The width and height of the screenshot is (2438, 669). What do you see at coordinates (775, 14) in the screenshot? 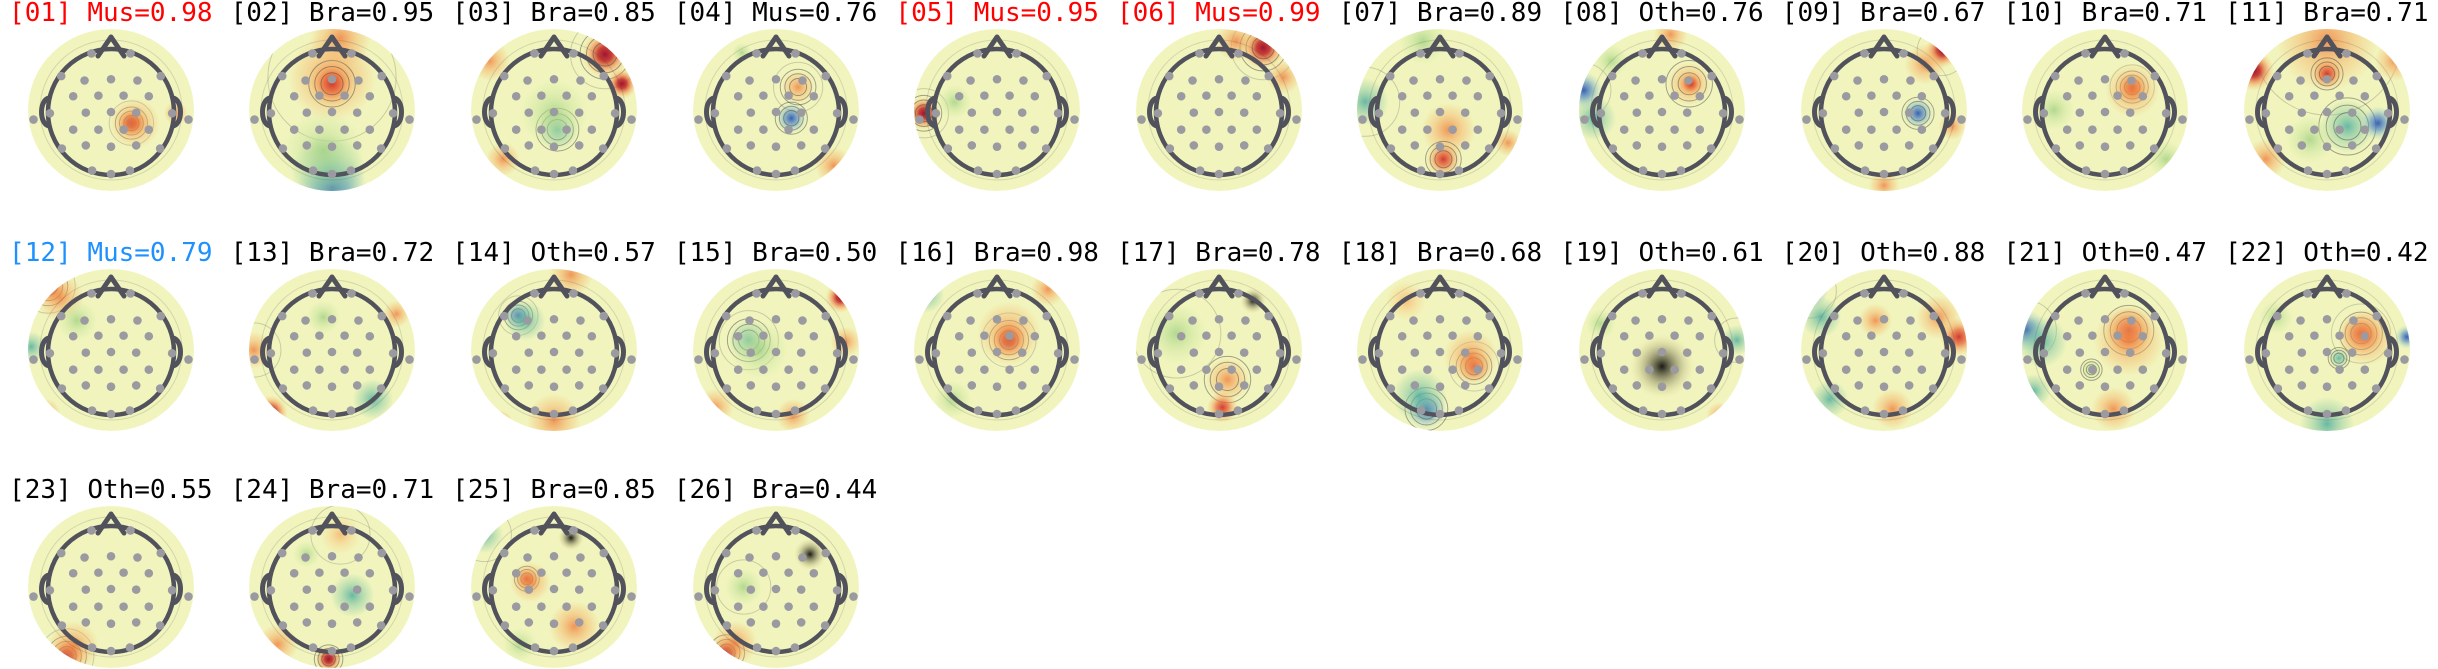
I see `component-label: [04] Mus=0.76` at bounding box center [775, 14].